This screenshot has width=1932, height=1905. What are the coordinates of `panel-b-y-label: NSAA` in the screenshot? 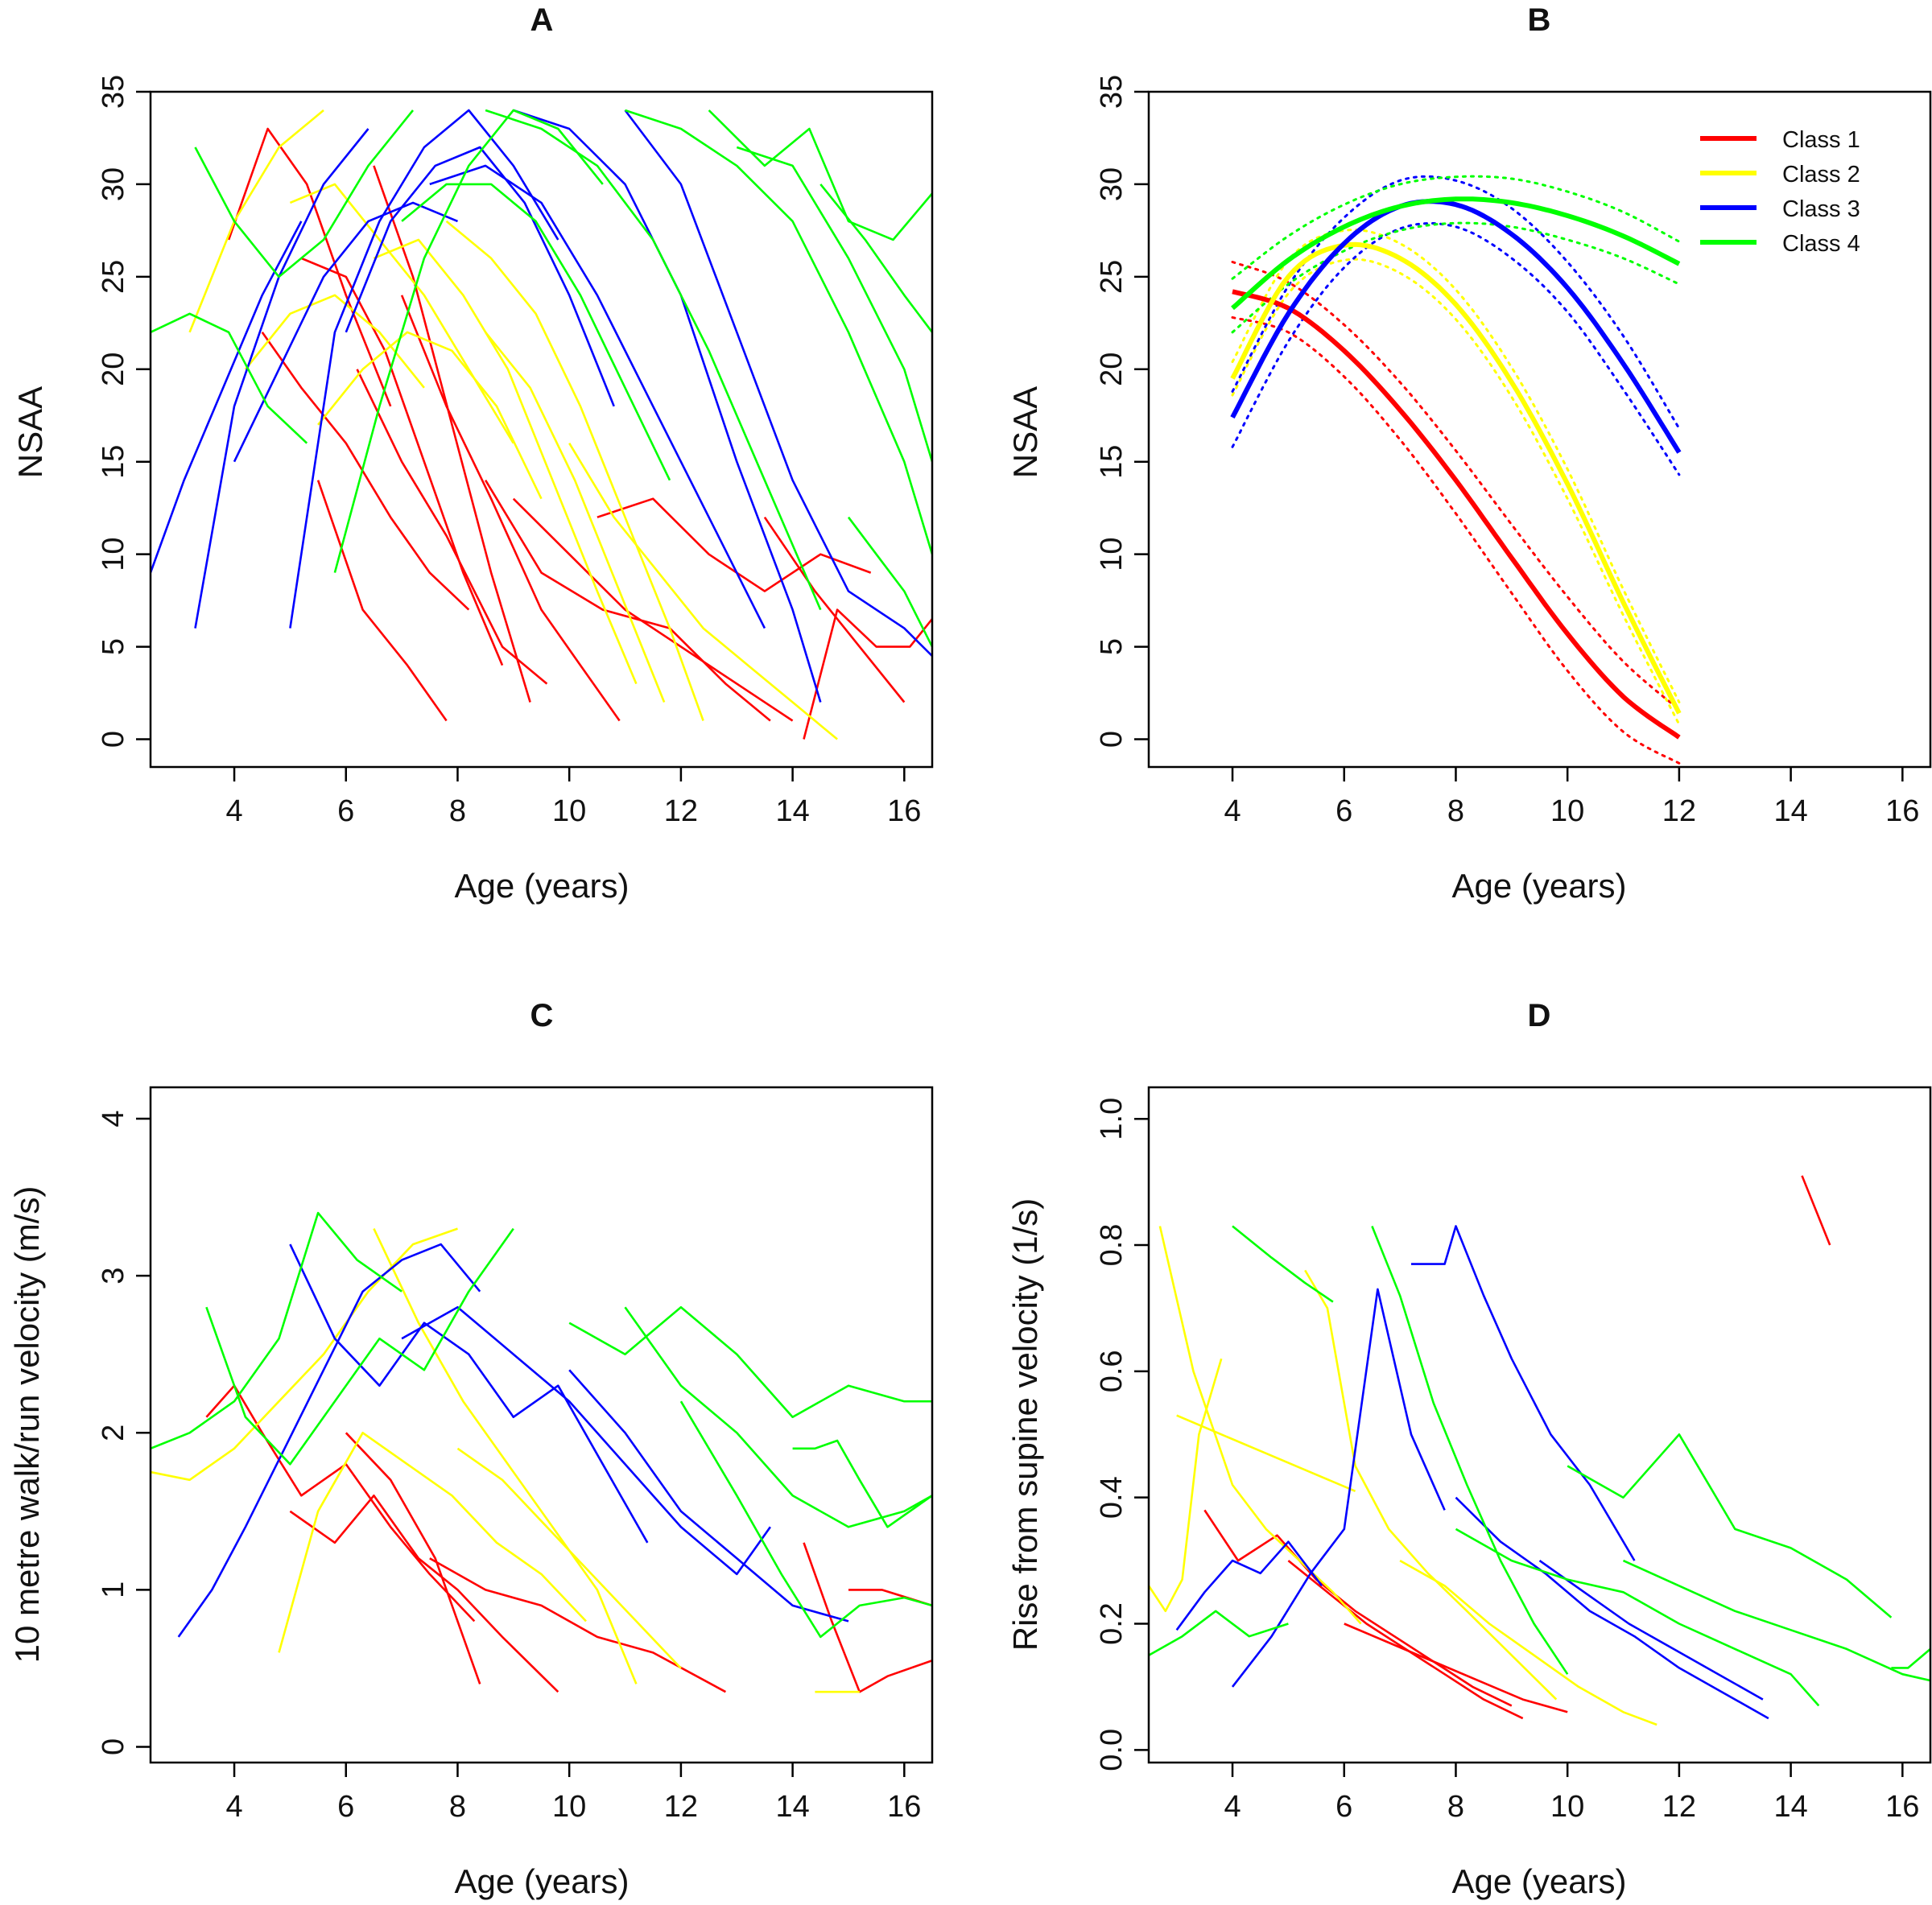 It's located at (1025, 432).